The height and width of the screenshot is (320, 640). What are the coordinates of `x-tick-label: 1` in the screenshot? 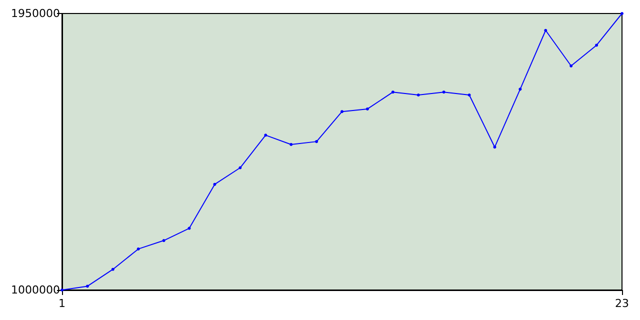 It's located at (62, 303).